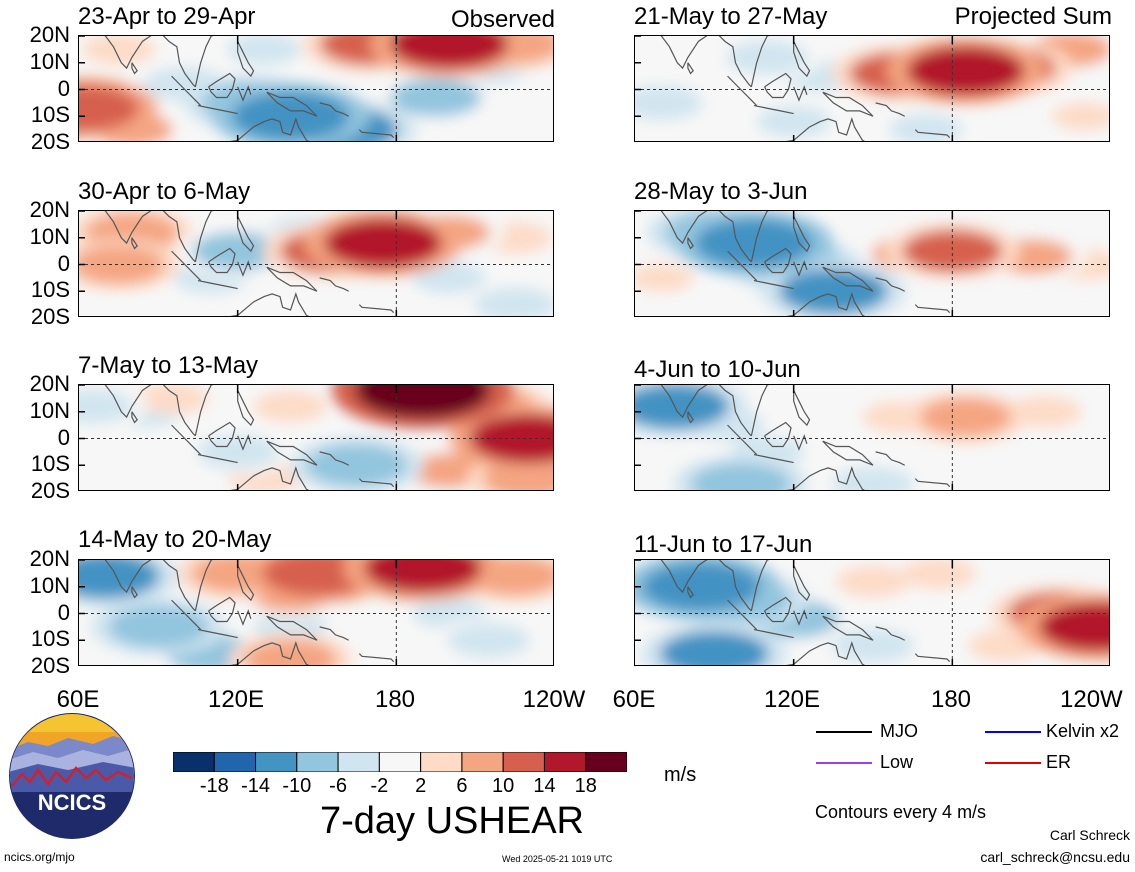 The width and height of the screenshot is (1135, 872). I want to click on panel-title-7: 14-May to 20-May, so click(175, 539).